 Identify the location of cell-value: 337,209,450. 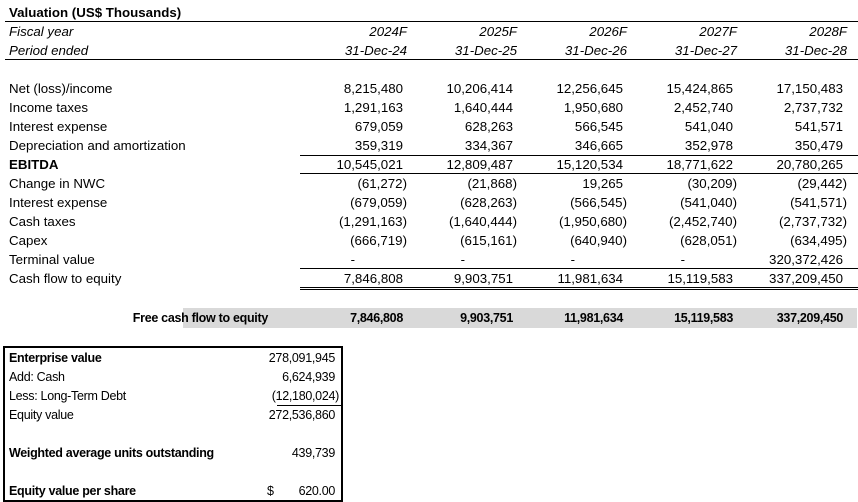
(806, 278).